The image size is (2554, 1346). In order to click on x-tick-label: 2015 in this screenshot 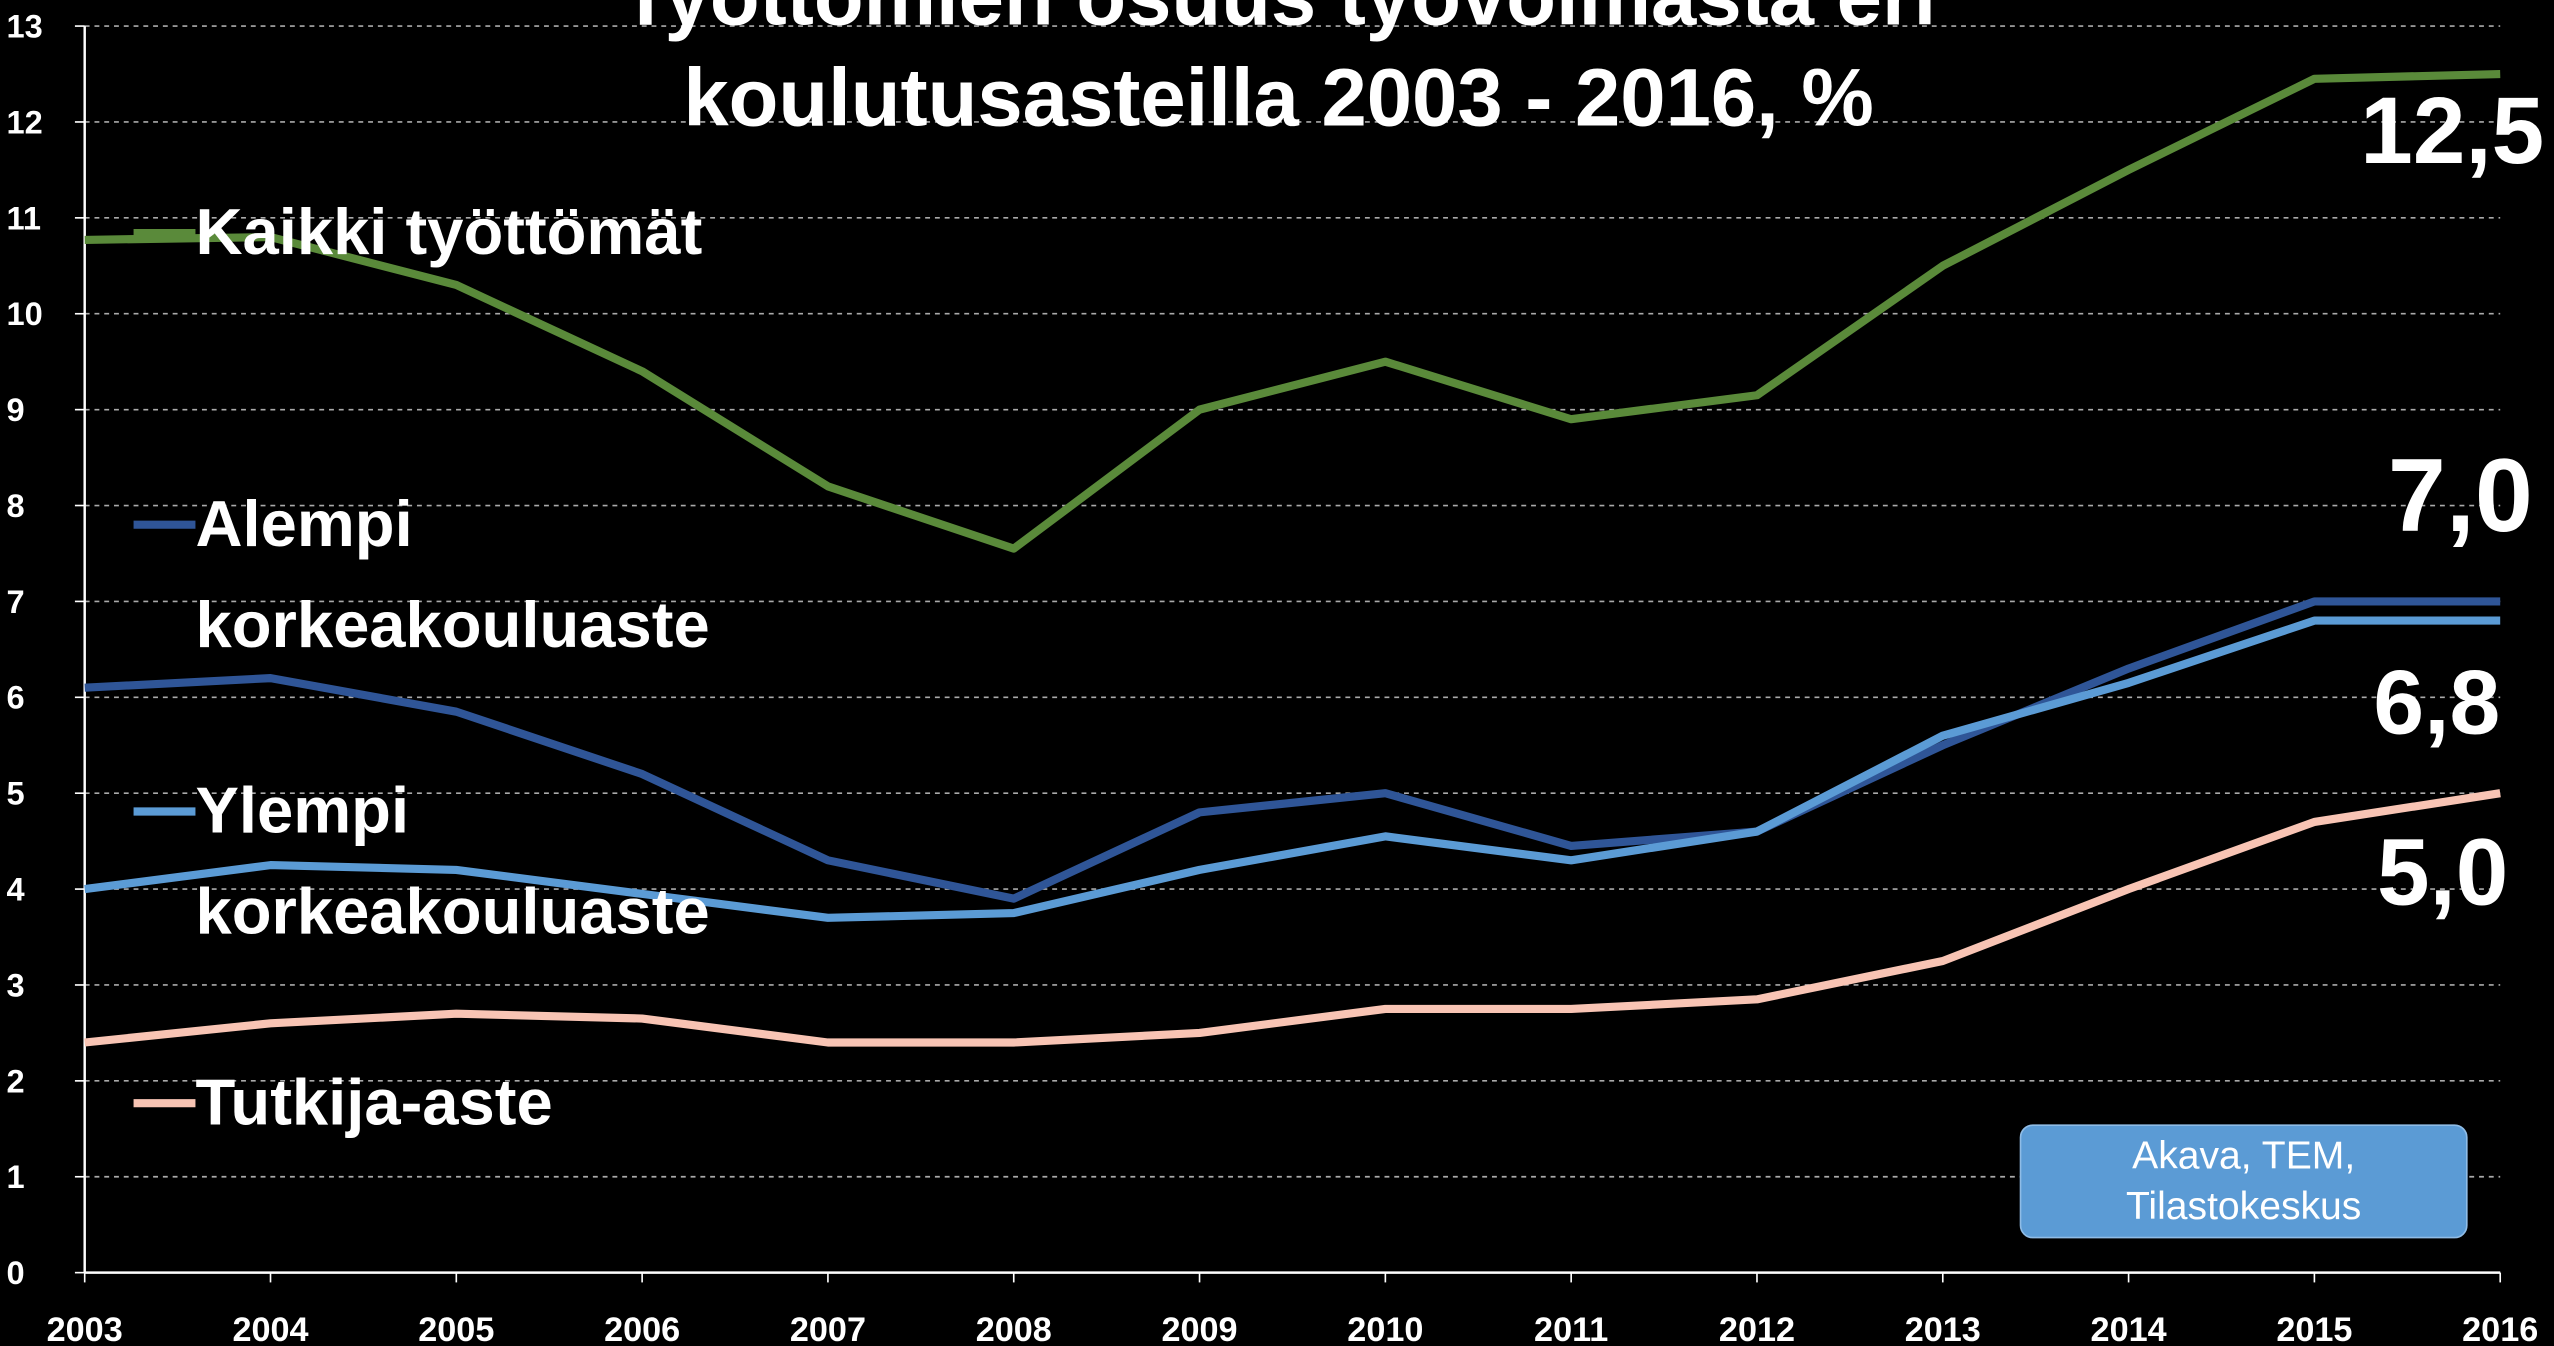, I will do `click(2314, 1328)`.